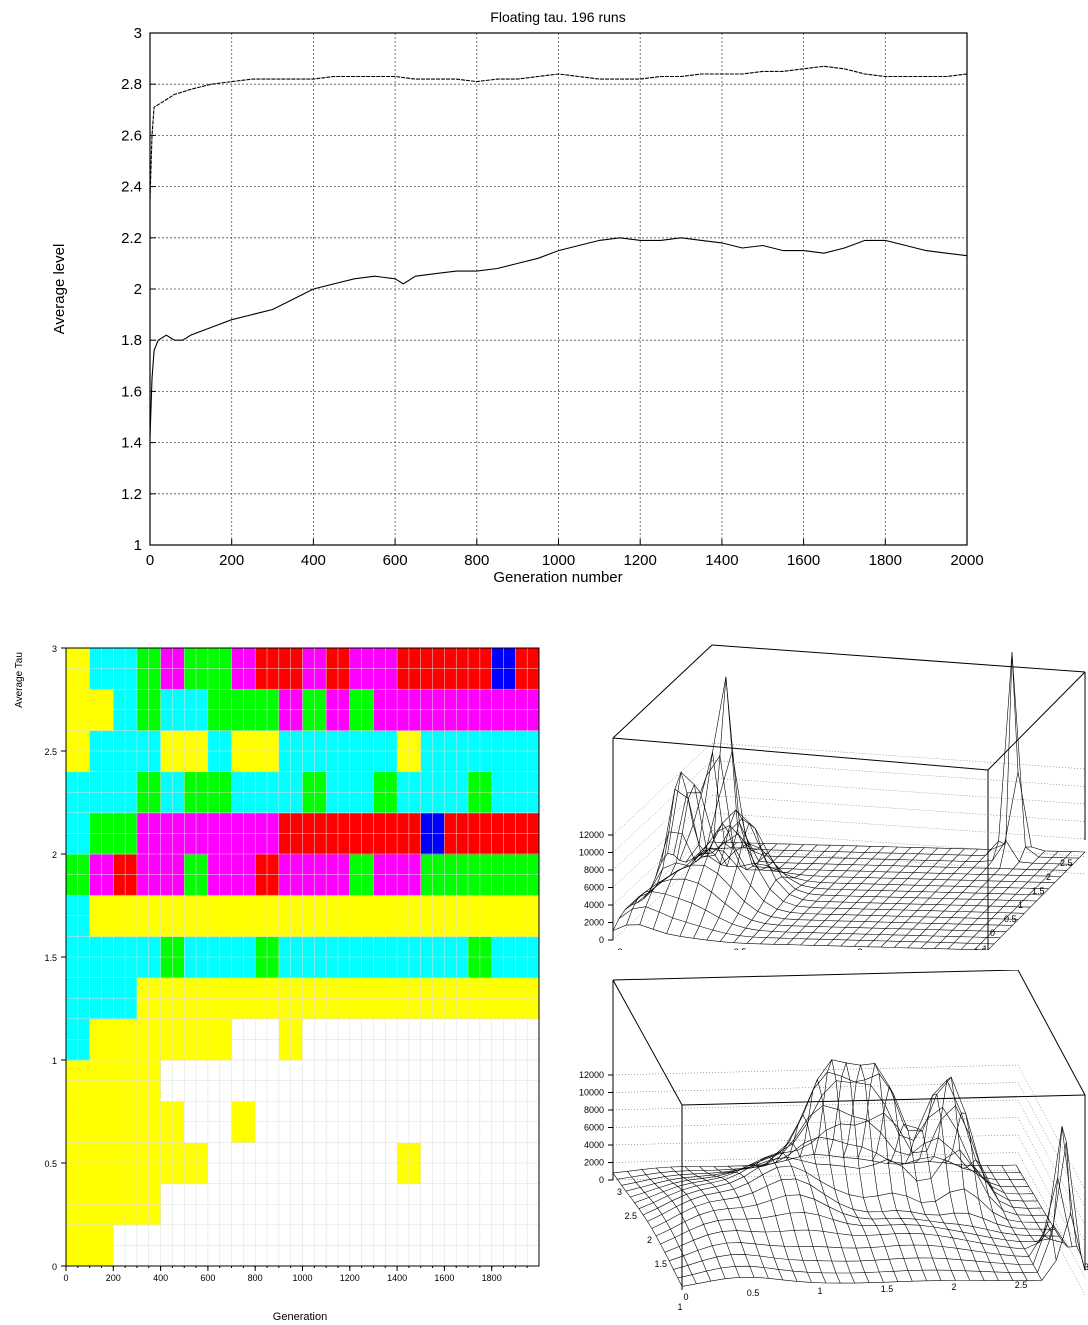 The width and height of the screenshot is (1088, 1325). I want to click on contour-x-ticks: 0 200 400 600 800 1000 1200 1400 1600 1800, so click(295, 1274).